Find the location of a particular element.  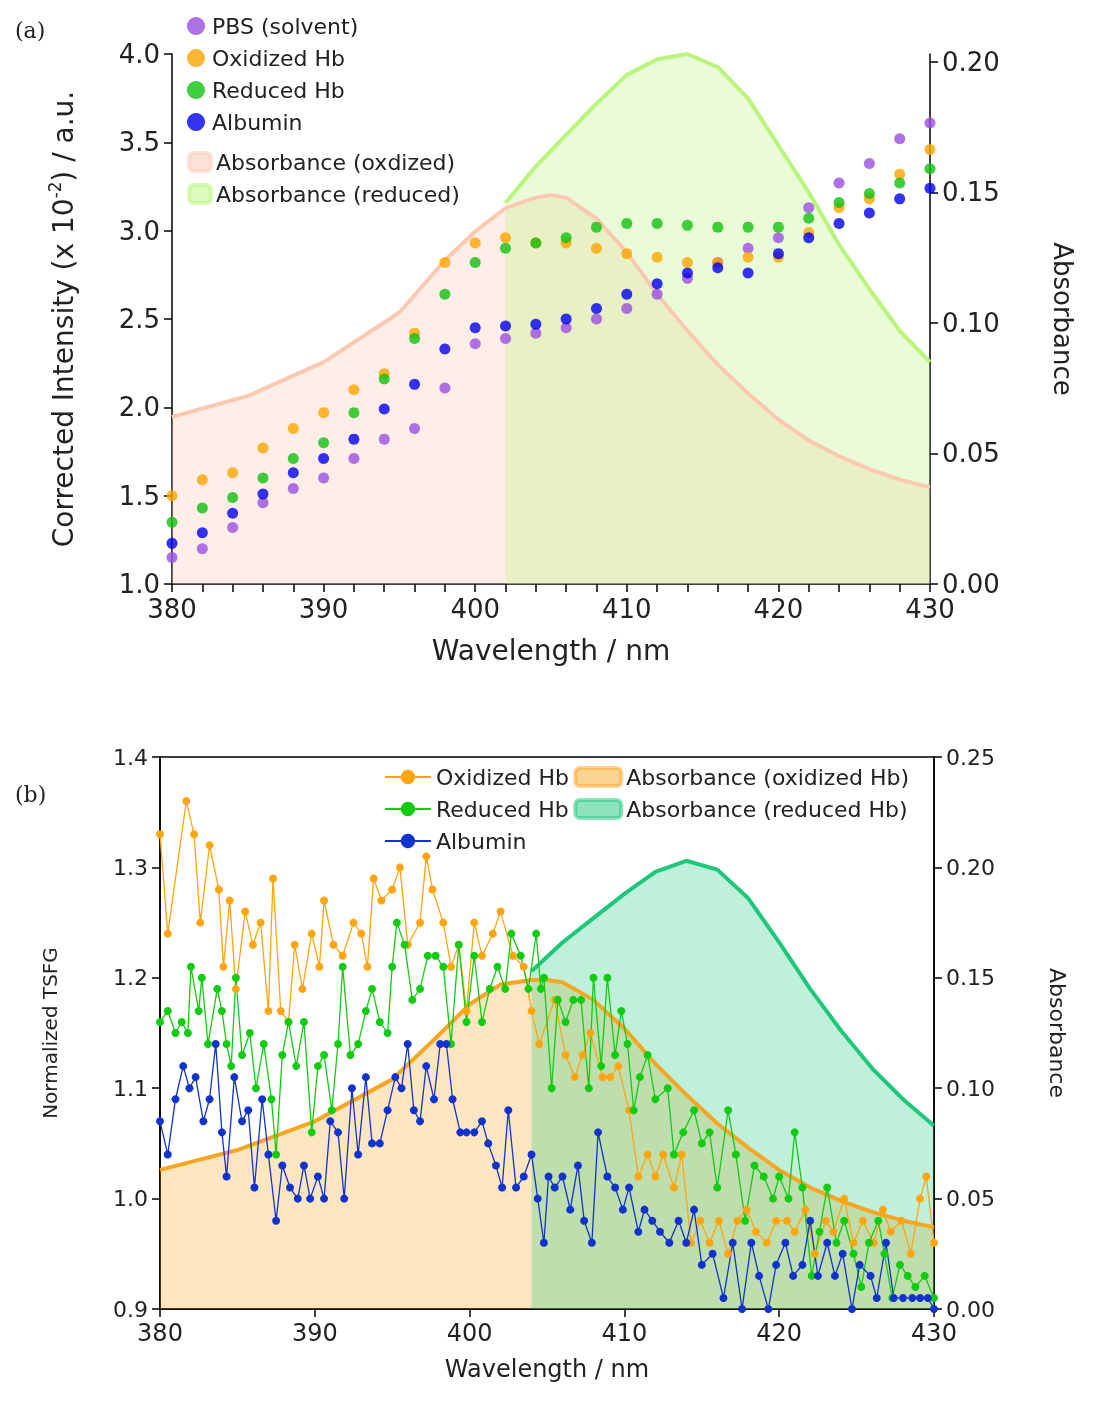

y-tick-label: 1.0 is located at coordinates (130, 1199).